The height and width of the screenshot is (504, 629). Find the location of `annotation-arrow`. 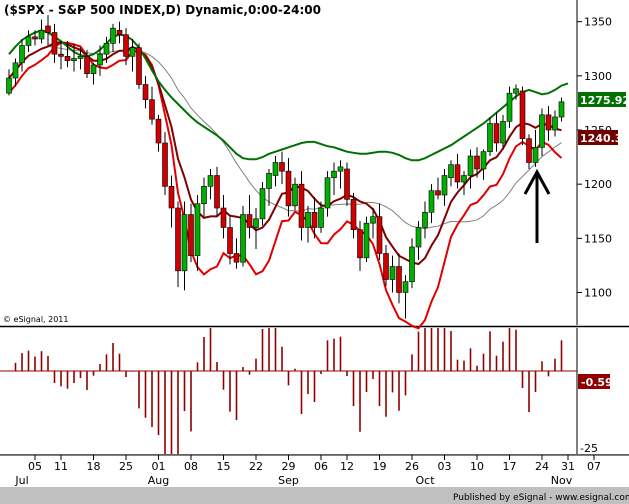

annotation-arrow is located at coordinates (537, 205).